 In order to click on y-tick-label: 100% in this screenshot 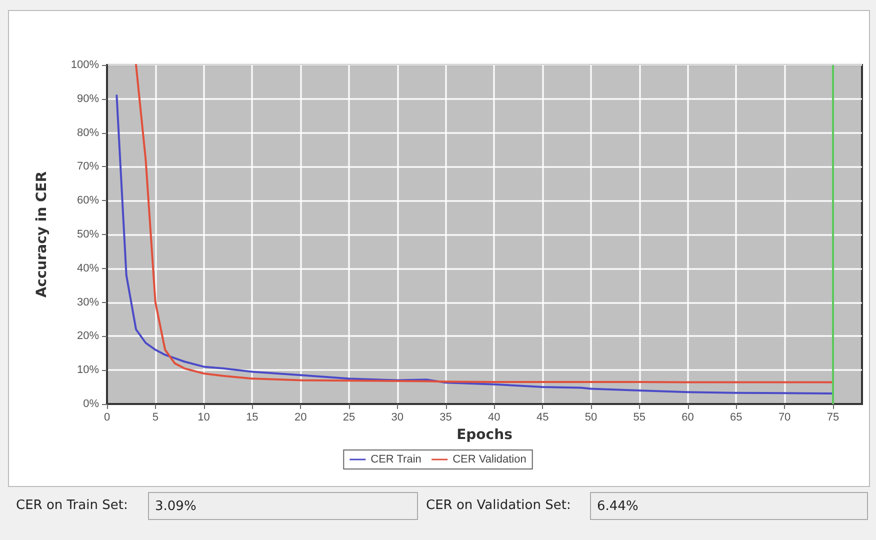, I will do `click(85, 65)`.